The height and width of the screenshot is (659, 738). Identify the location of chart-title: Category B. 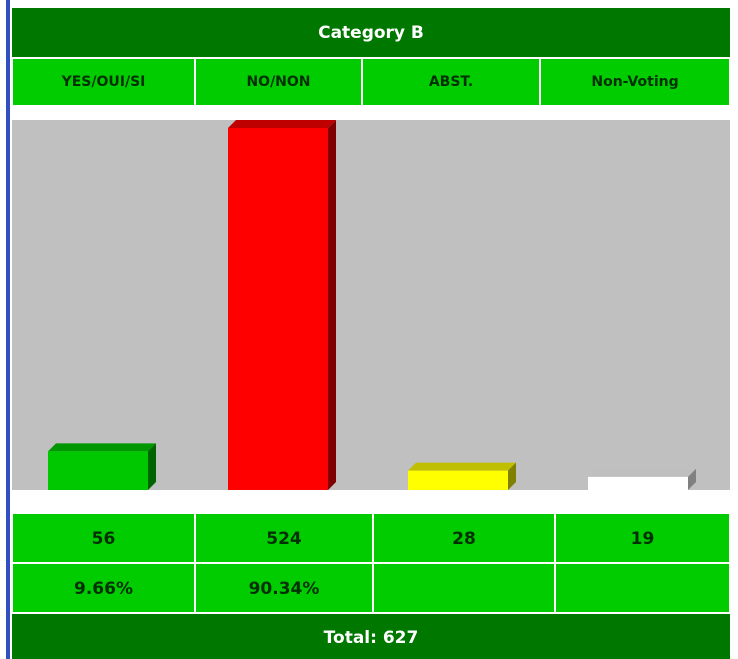
(371, 33).